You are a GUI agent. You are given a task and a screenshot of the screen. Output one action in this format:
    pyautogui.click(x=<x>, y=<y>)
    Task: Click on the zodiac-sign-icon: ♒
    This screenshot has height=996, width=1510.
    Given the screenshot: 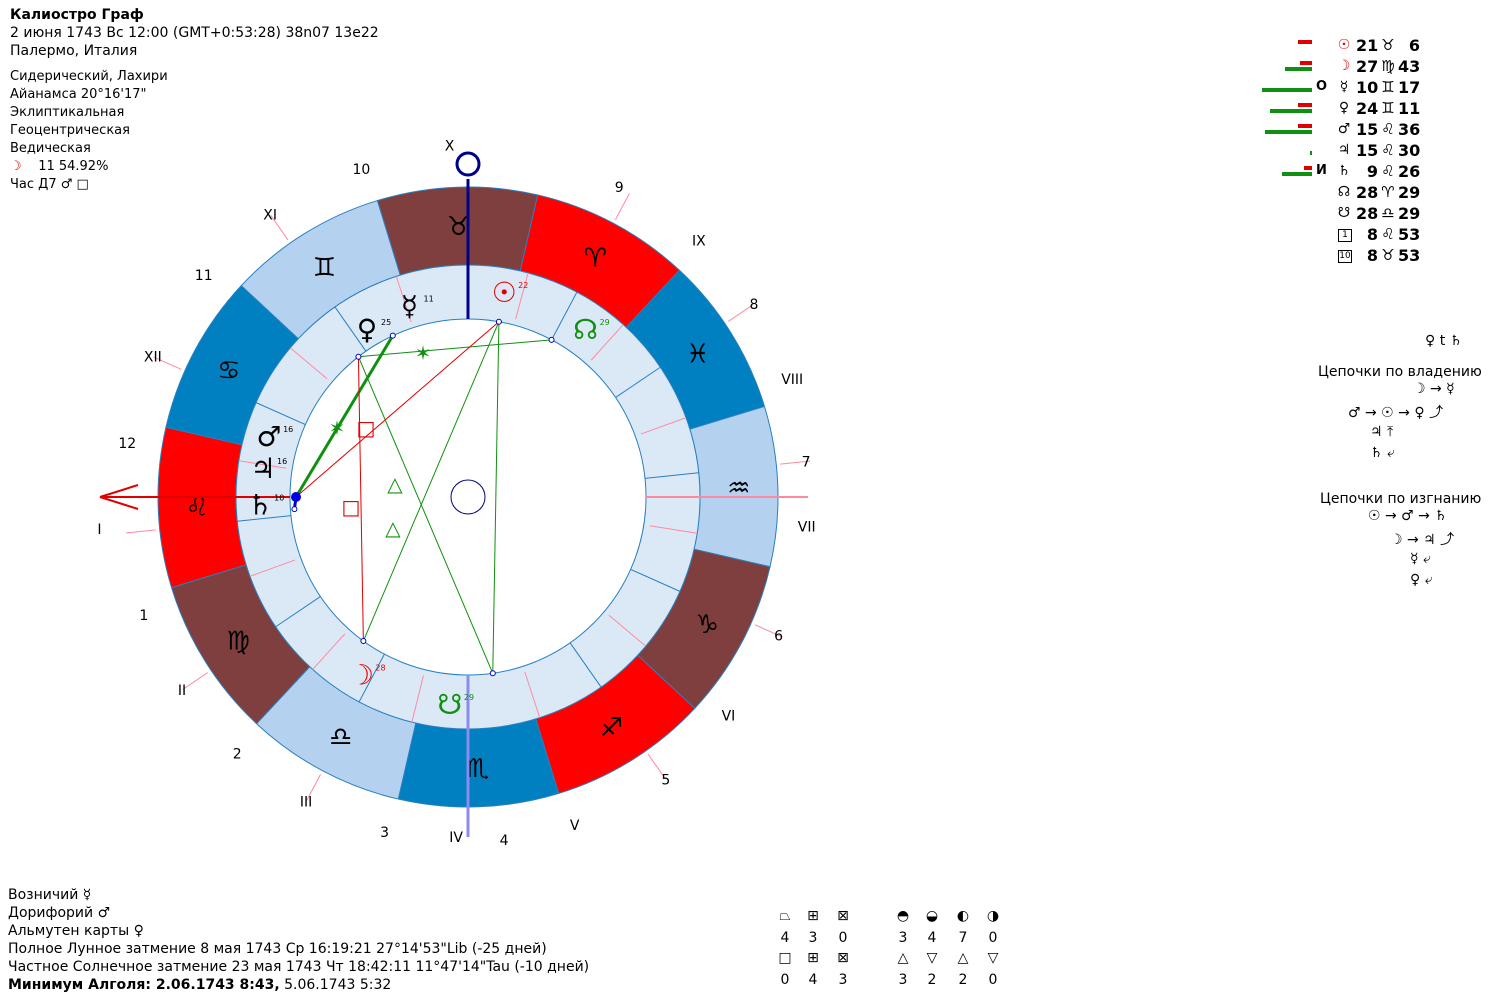 What is the action you would take?
    pyautogui.click(x=738, y=489)
    